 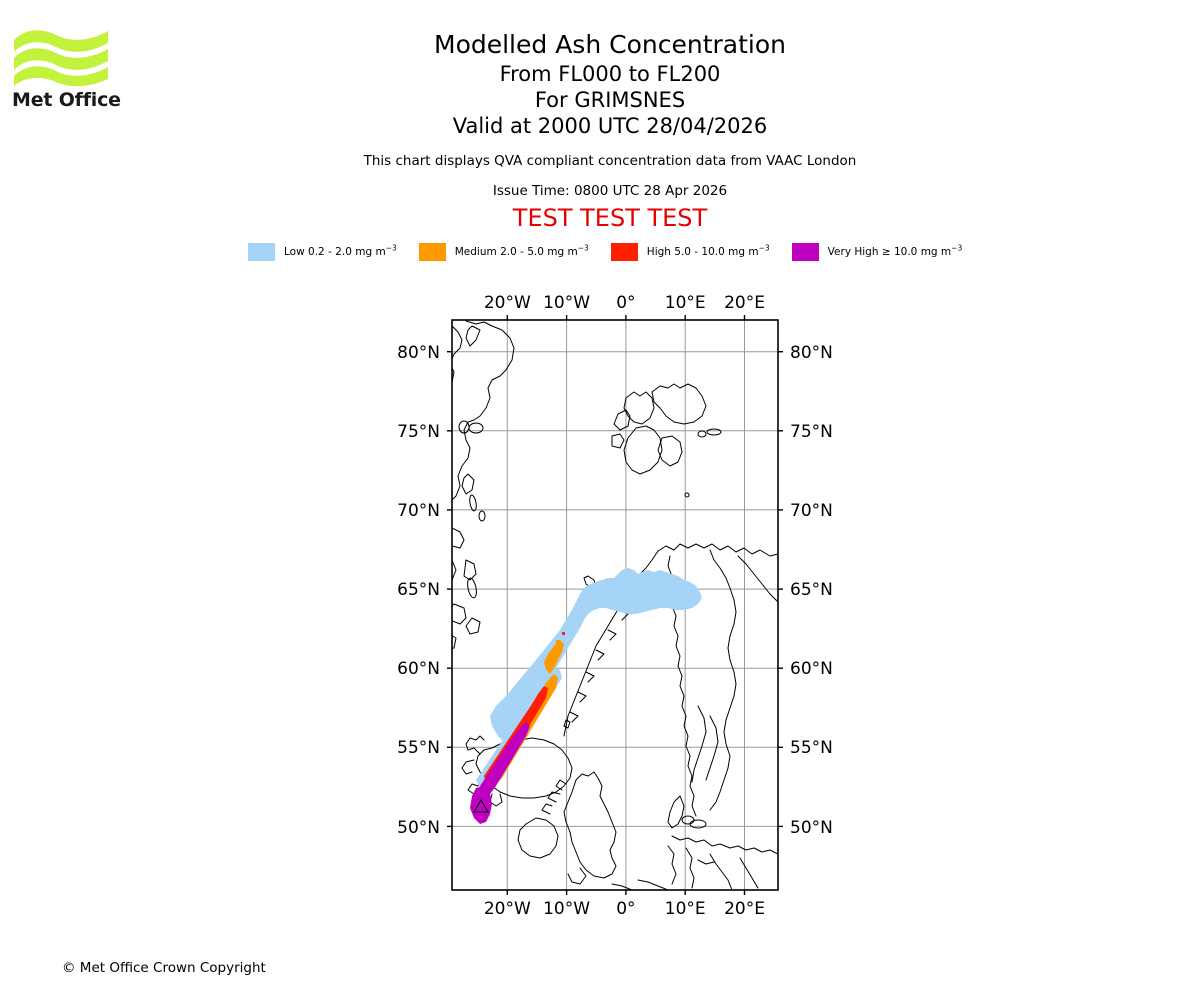 What do you see at coordinates (610, 191) in the screenshot?
I see `issue-time: Issue Time: 0800 UTC 28 Apr 2026` at bounding box center [610, 191].